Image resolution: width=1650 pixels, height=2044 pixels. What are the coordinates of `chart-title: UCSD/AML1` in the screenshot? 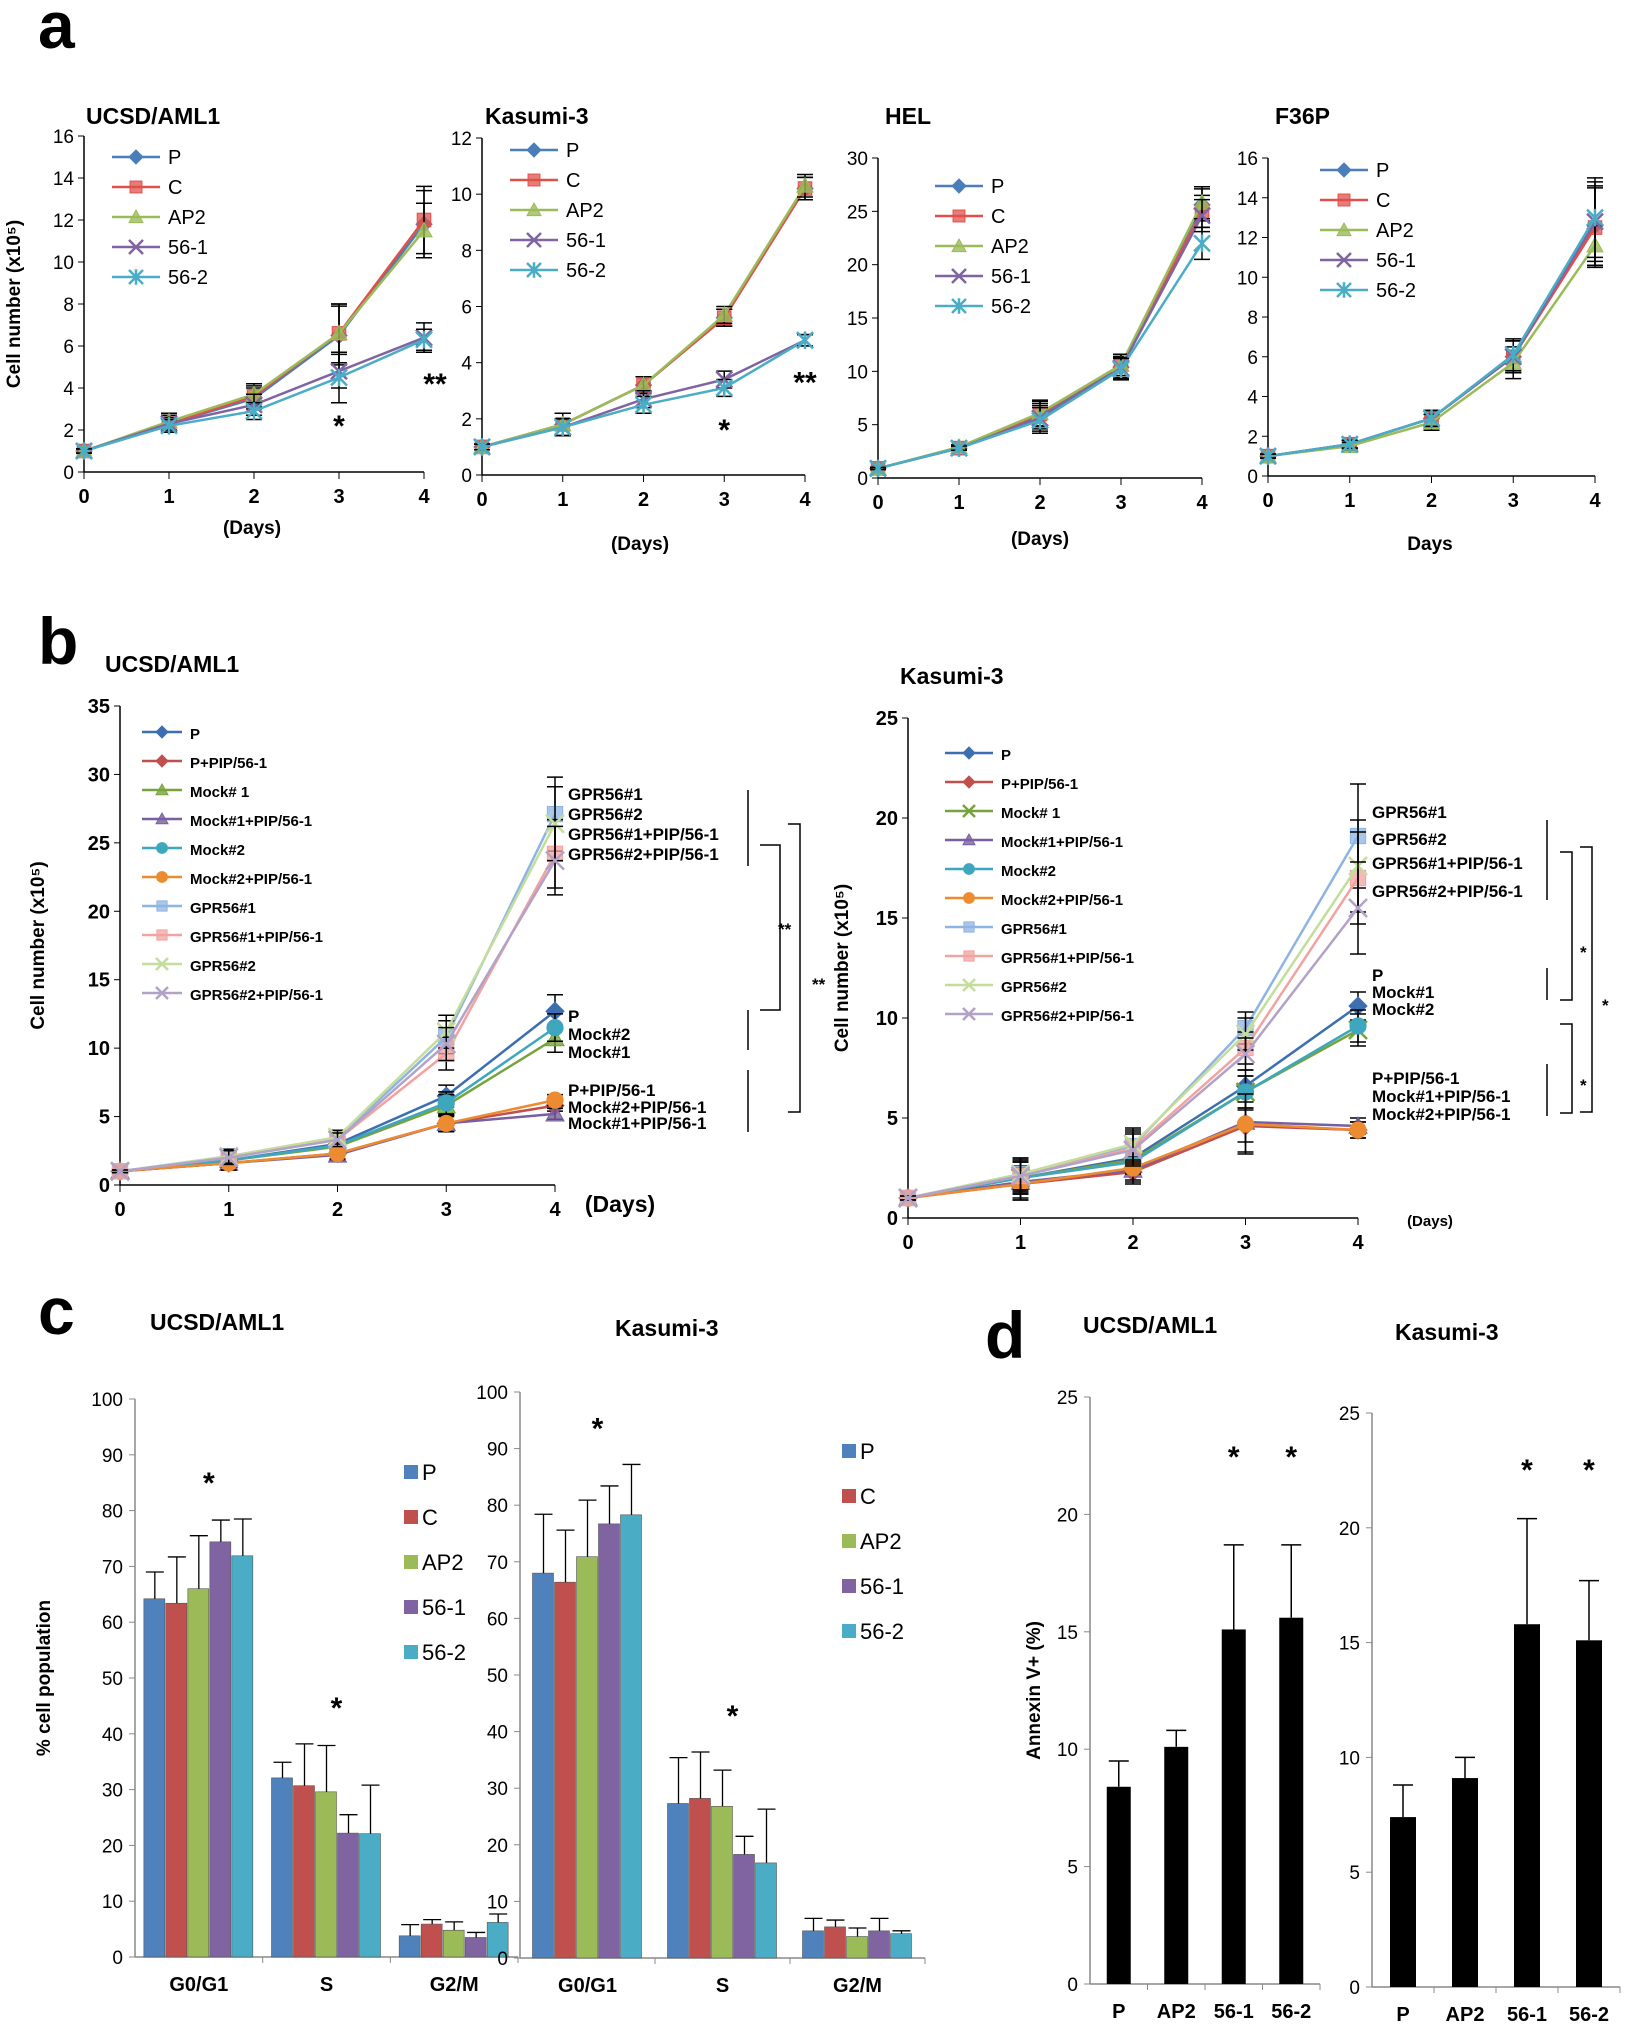 It's located at (172, 664).